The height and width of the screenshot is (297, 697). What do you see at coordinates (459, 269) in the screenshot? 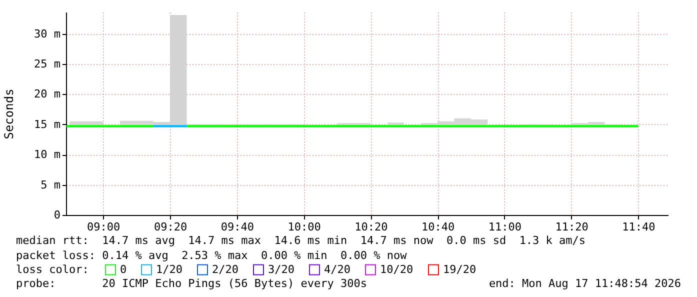
I see `legend-label: 19/20` at bounding box center [459, 269].